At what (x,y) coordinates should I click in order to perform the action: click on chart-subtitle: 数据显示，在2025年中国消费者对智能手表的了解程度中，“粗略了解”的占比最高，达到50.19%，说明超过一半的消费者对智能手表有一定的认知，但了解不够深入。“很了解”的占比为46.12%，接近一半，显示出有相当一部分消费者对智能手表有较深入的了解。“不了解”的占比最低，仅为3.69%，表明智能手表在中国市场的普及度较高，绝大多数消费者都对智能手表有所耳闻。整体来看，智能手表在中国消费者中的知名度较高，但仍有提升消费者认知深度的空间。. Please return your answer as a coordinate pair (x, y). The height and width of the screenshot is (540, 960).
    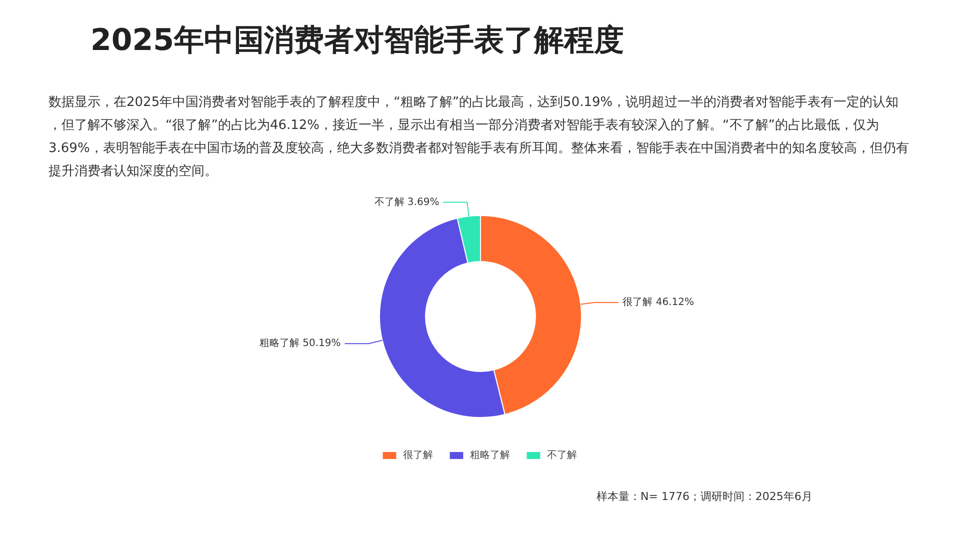
    Looking at the image, I should click on (478, 136).